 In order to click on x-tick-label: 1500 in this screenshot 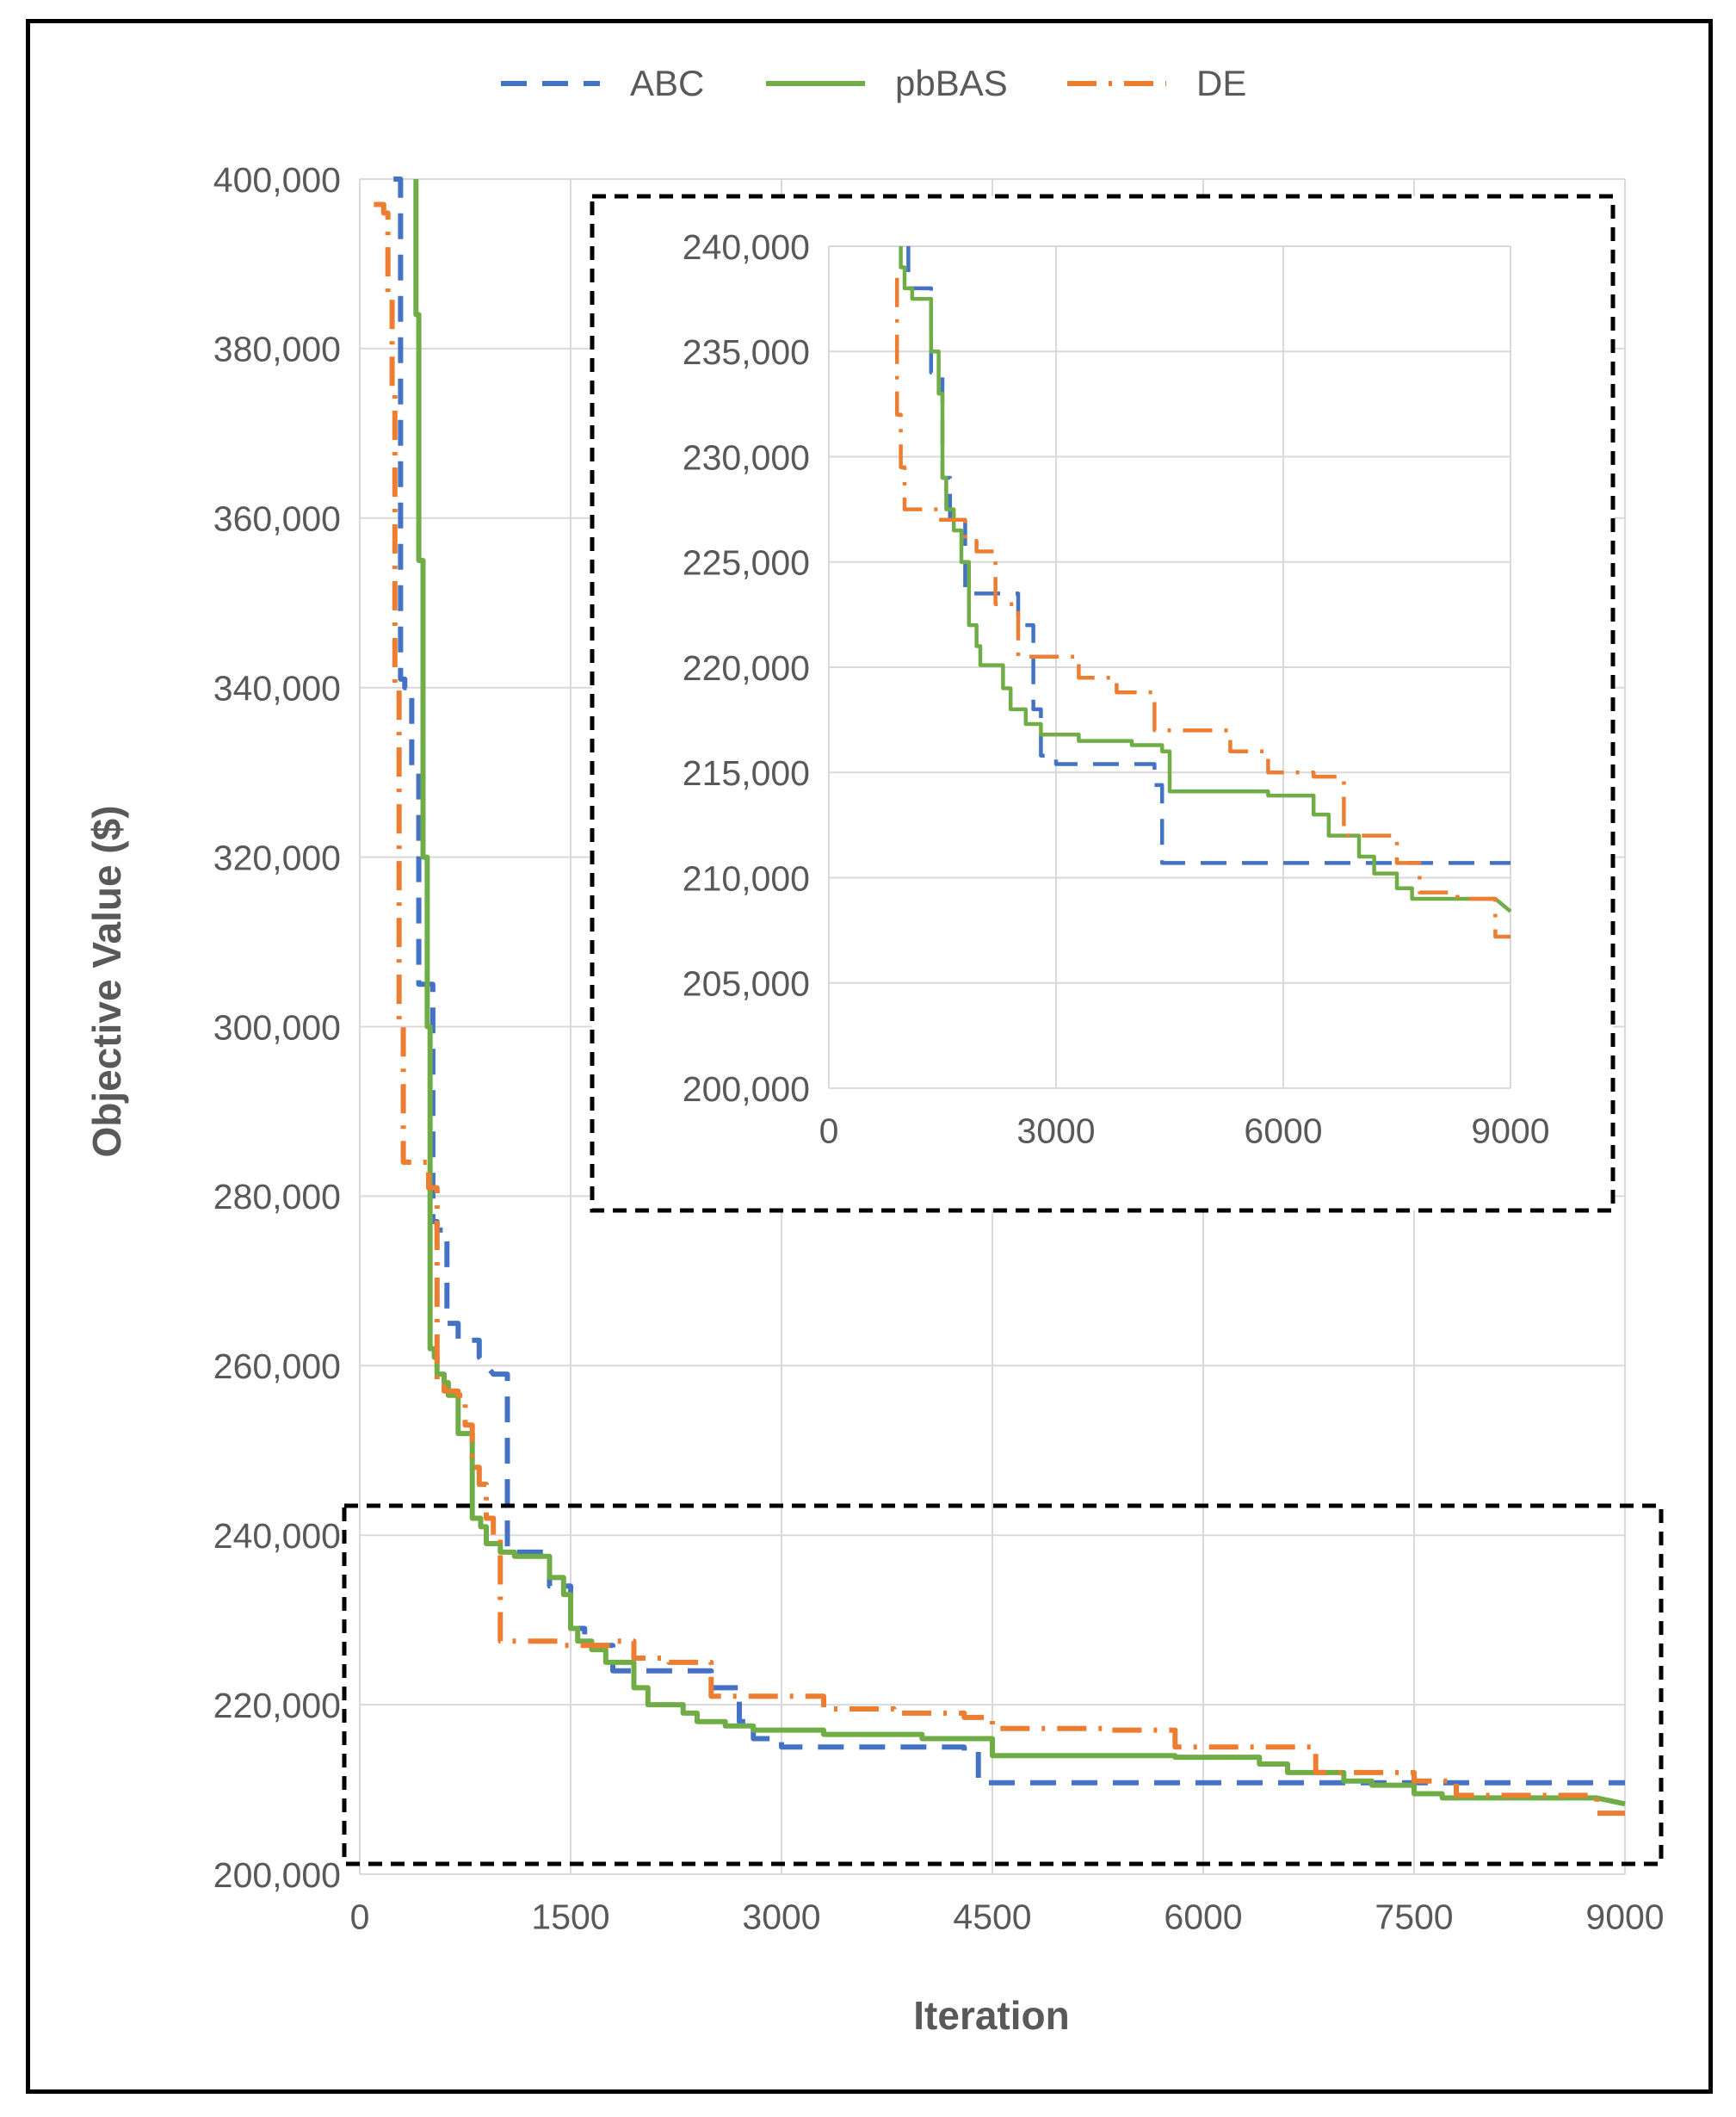, I will do `click(570, 1917)`.